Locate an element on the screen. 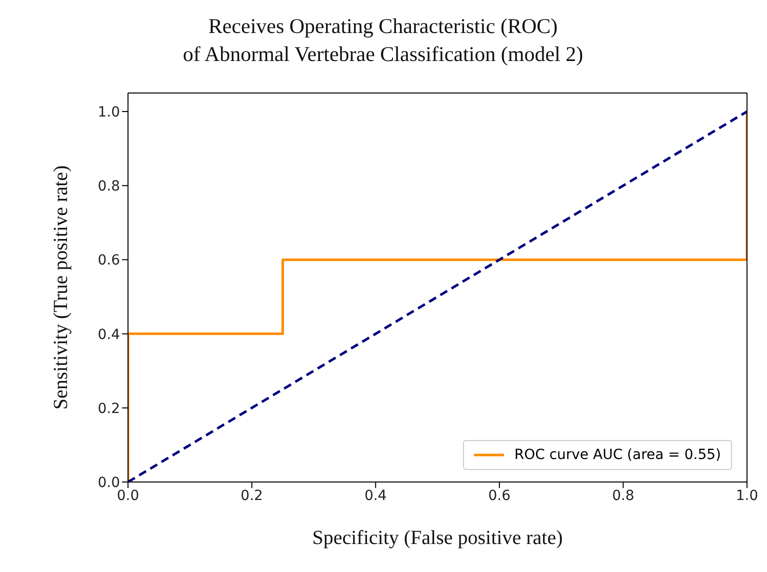 The image size is (767, 572). y-tick-label: 1.0 is located at coordinates (109, 112).